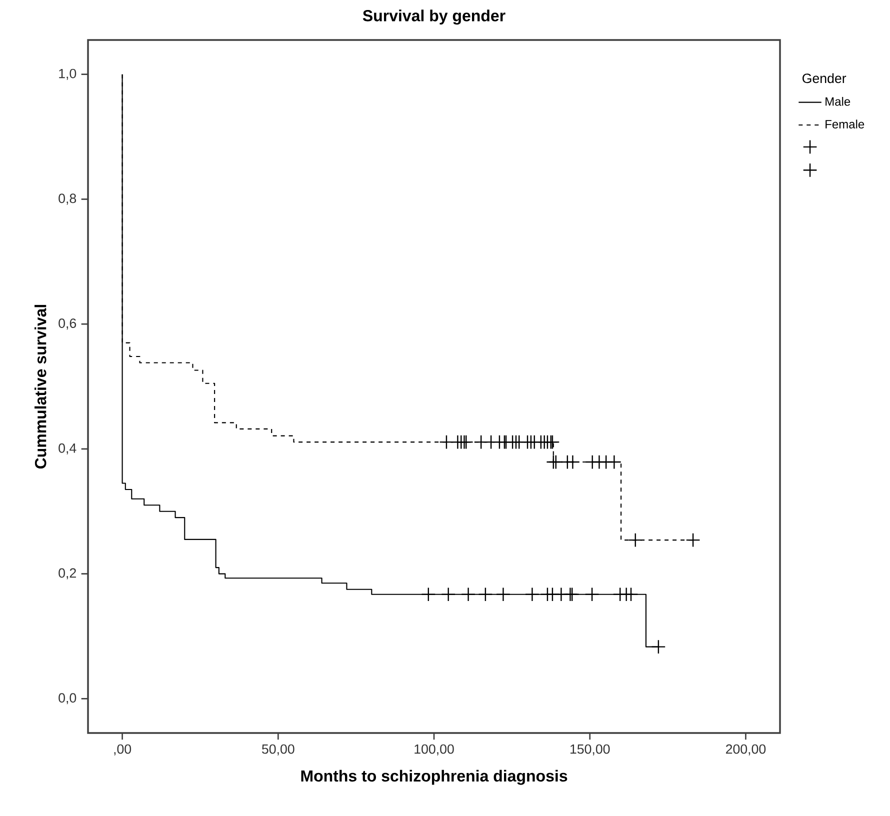  Describe the element at coordinates (845, 124) in the screenshot. I see `legend-label: Female` at that location.